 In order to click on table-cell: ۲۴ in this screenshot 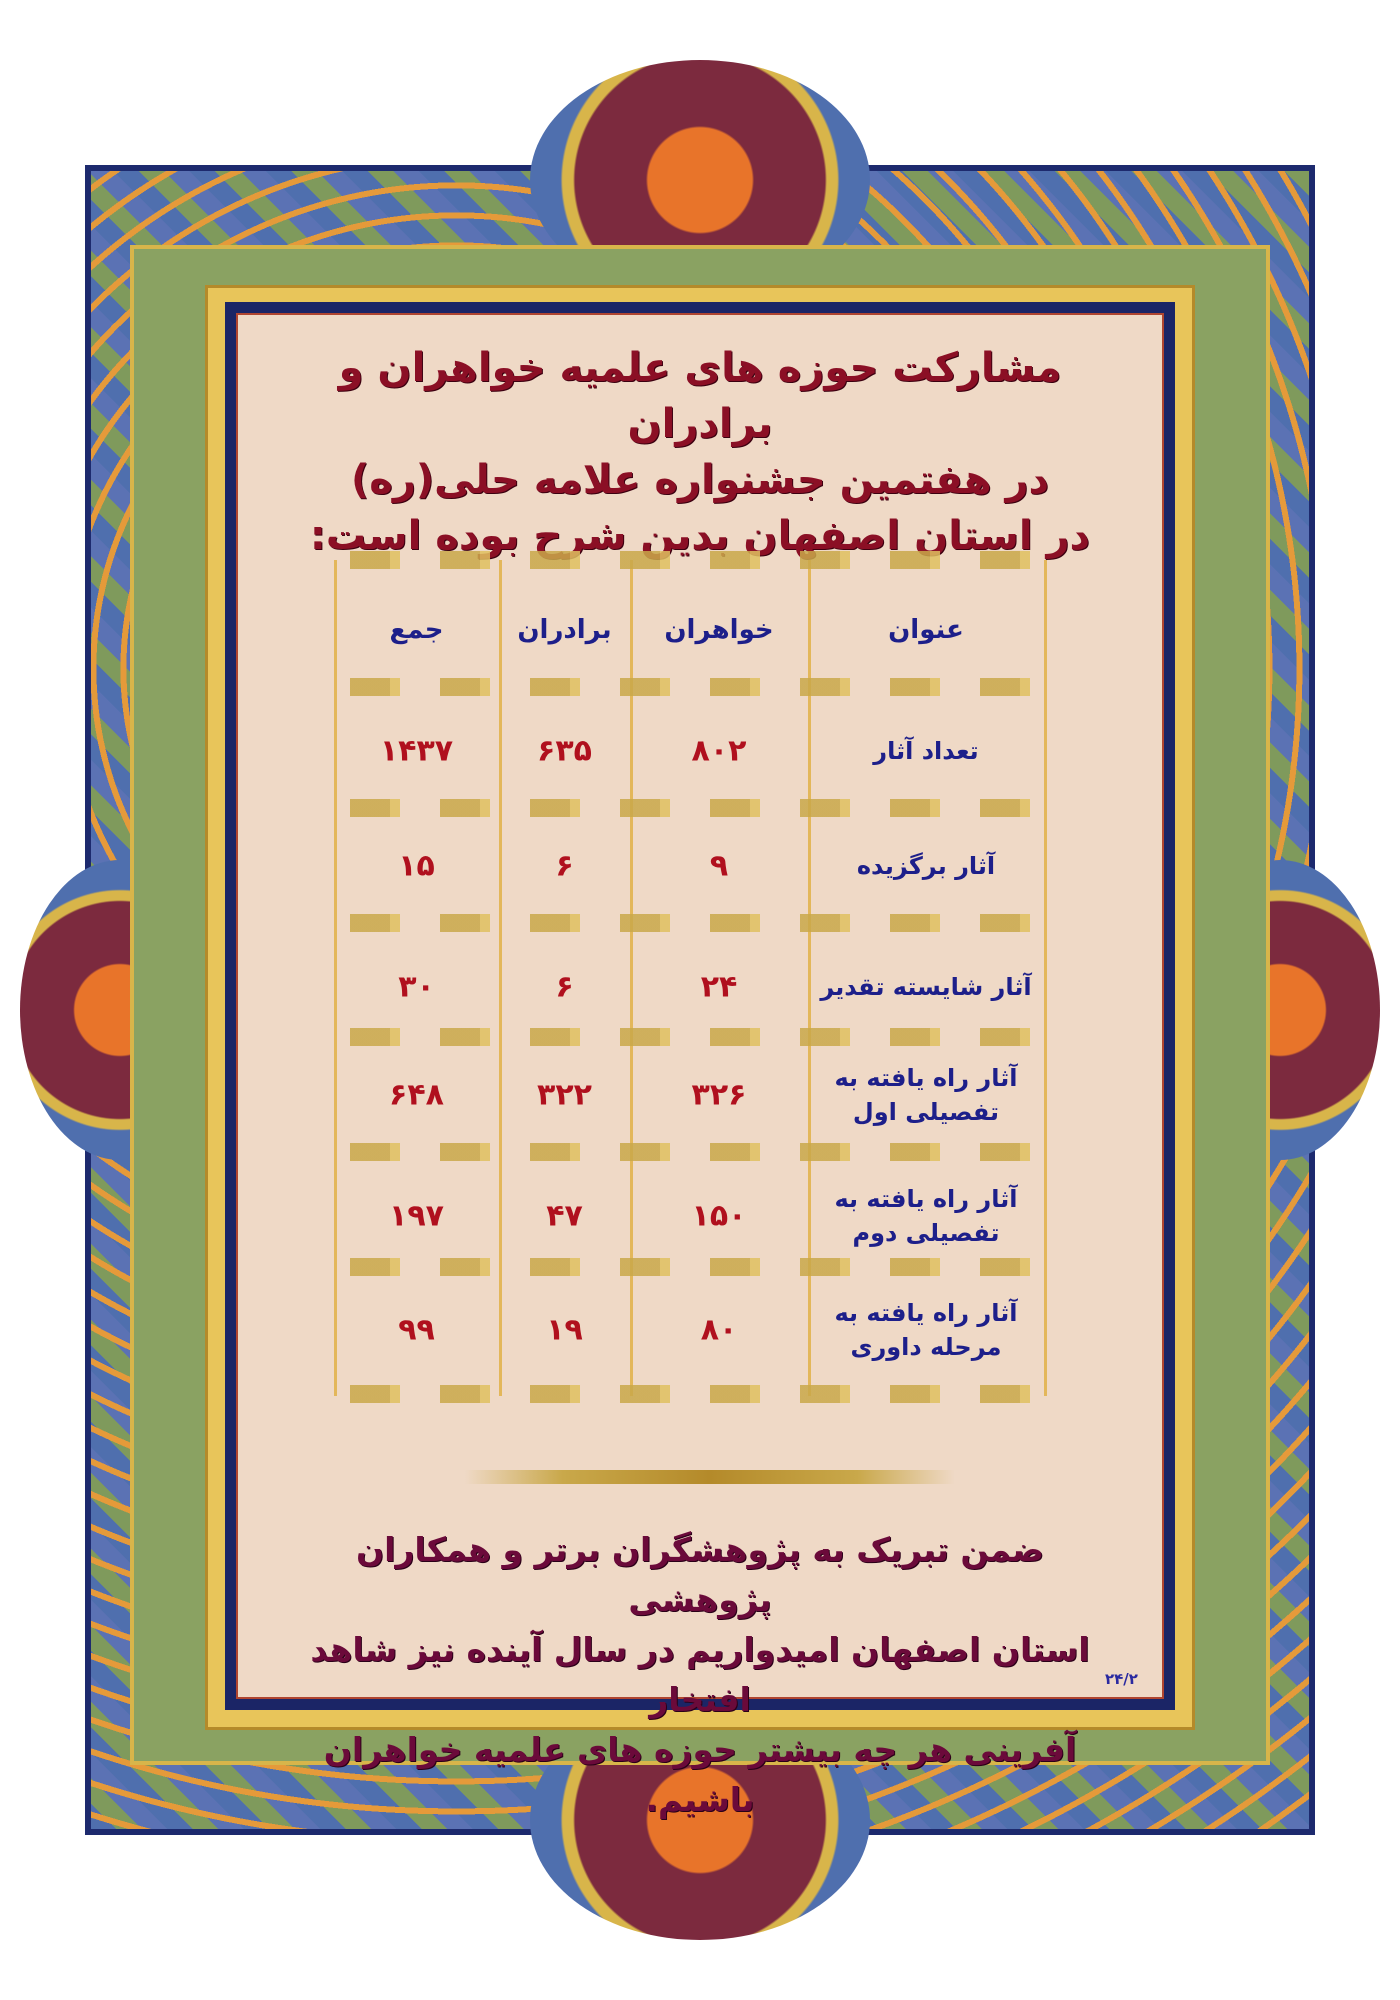, I will do `click(719, 987)`.